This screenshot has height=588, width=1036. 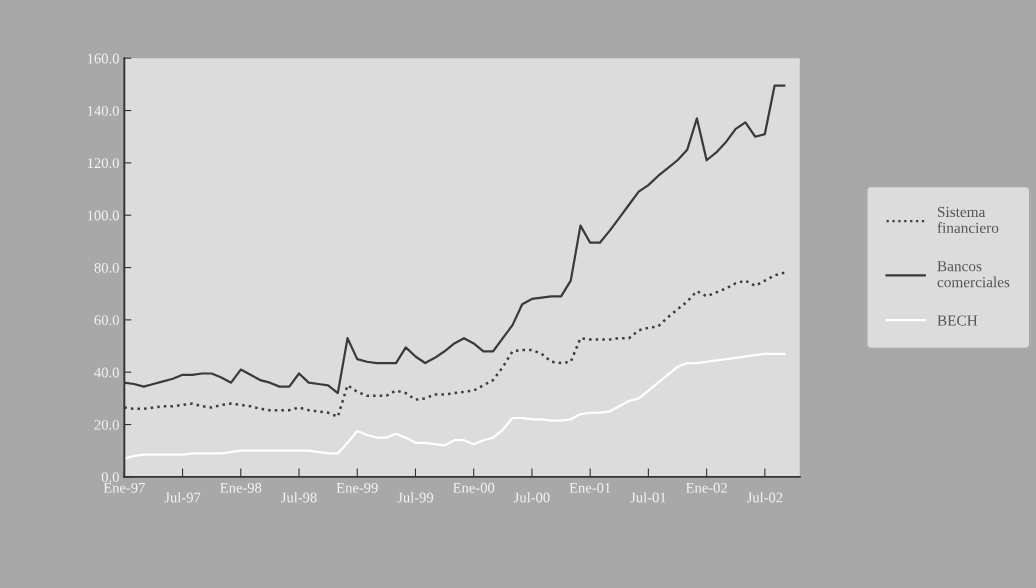 I want to click on x-tick-label: Jul-02, so click(x=764, y=497).